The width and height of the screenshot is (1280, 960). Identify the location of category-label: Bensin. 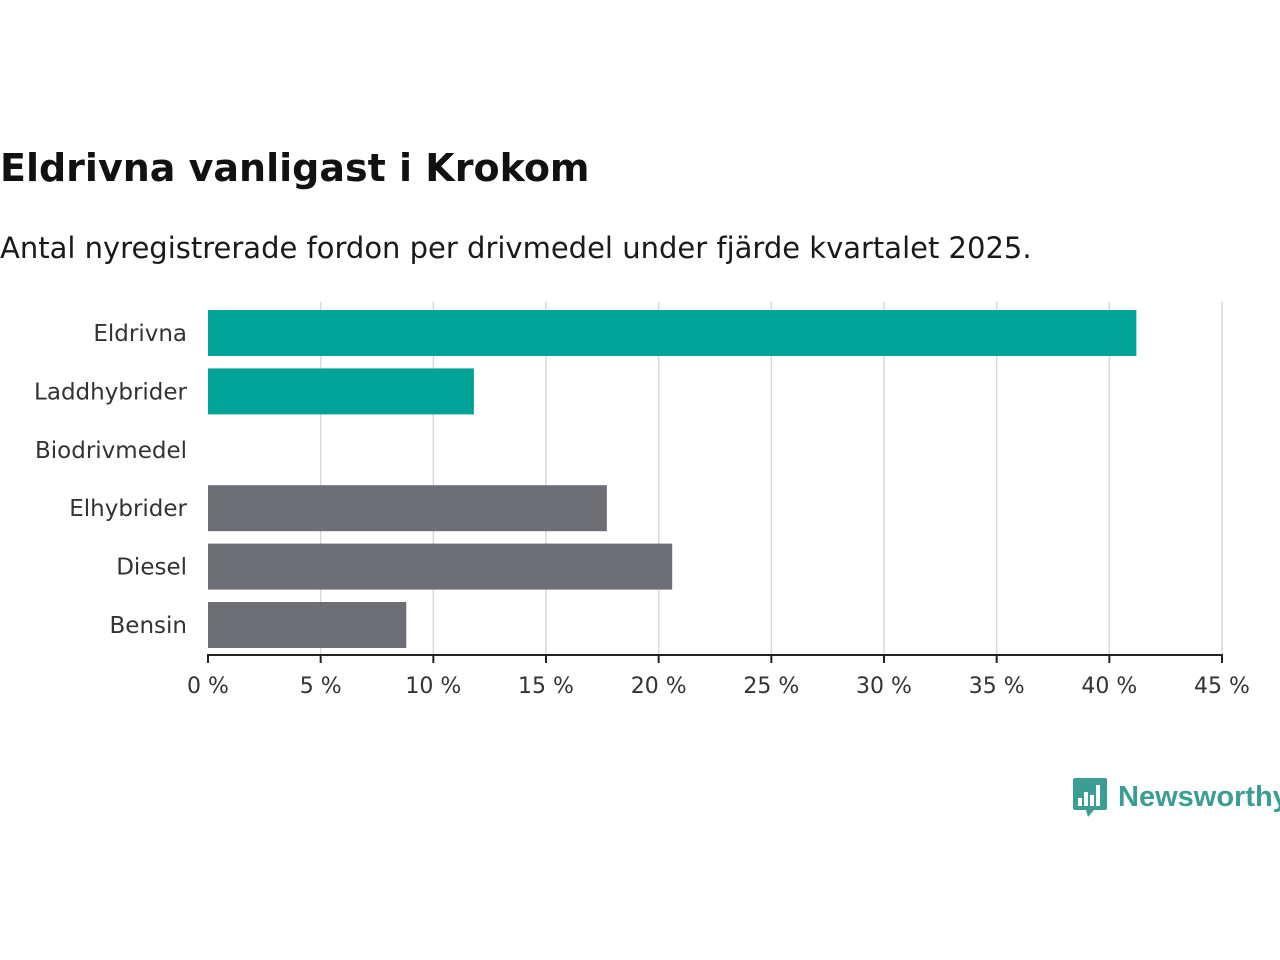
(148, 626).